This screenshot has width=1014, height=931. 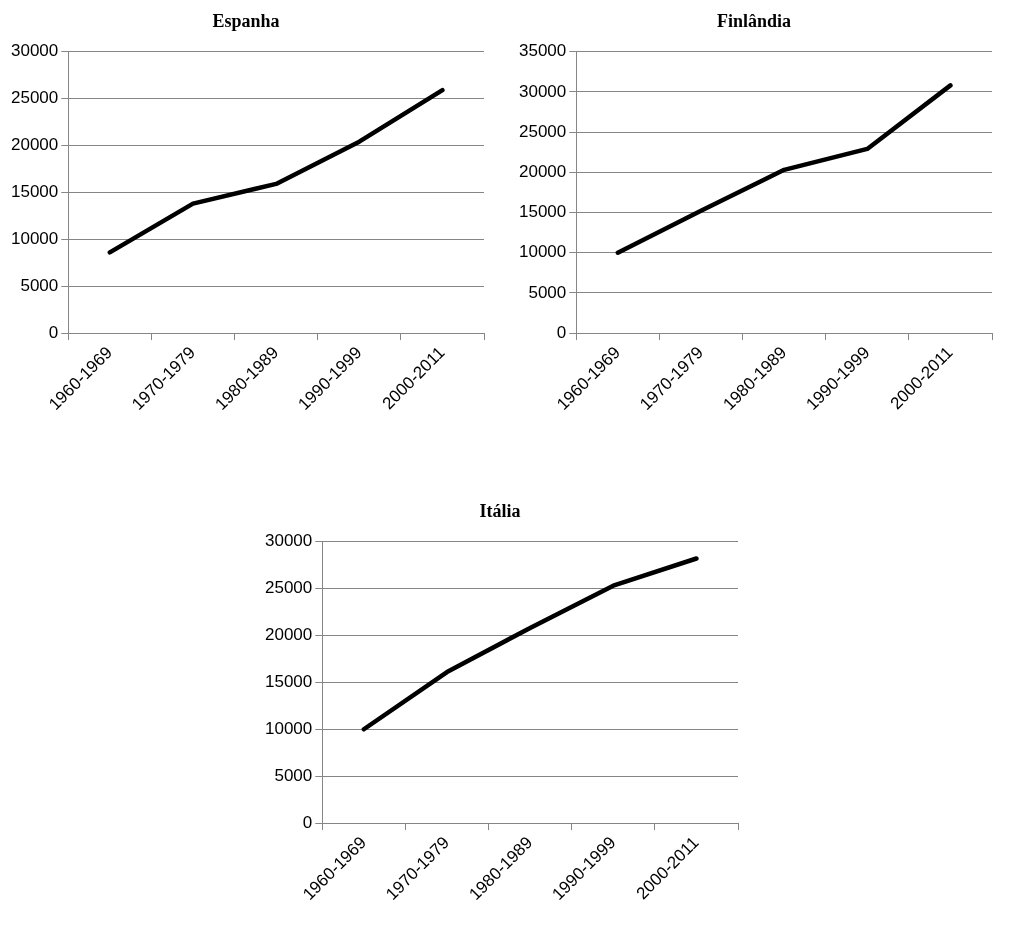 I want to click on chart-title: Itália, so click(x=500, y=511).